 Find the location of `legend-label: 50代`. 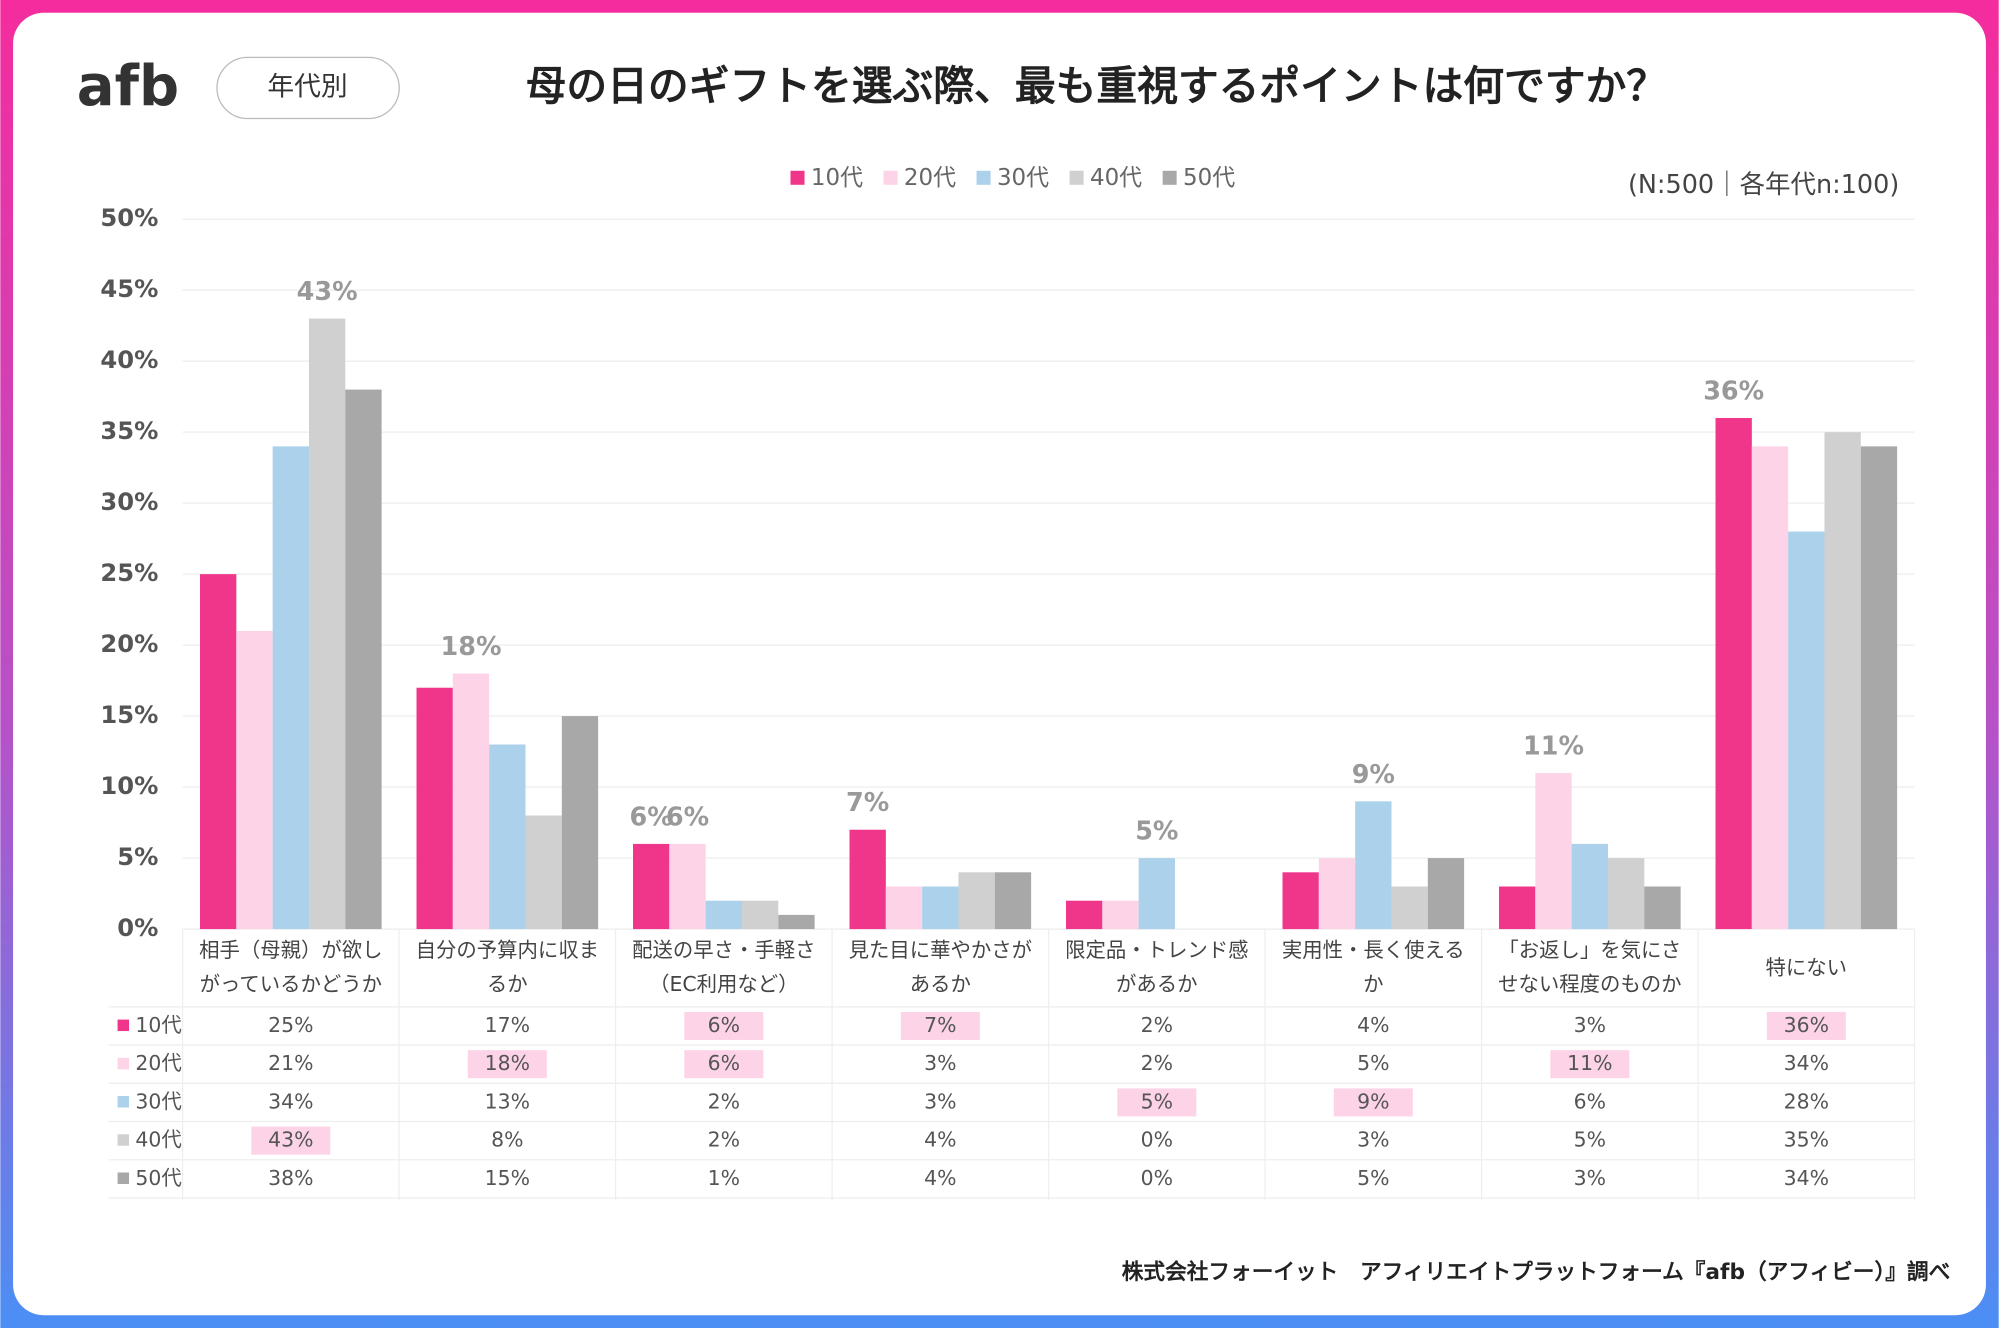

legend-label: 50代 is located at coordinates (1209, 178).